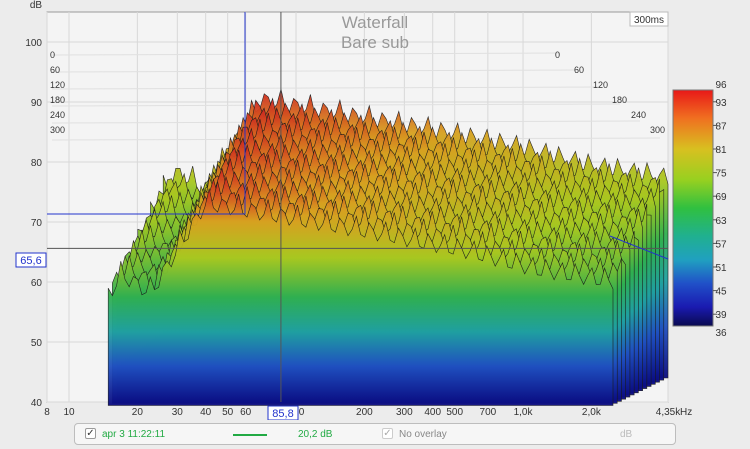 Image resolution: width=750 pixels, height=449 pixels. What do you see at coordinates (600, 85) in the screenshot?
I see `time-tick-label-right: 120` at bounding box center [600, 85].